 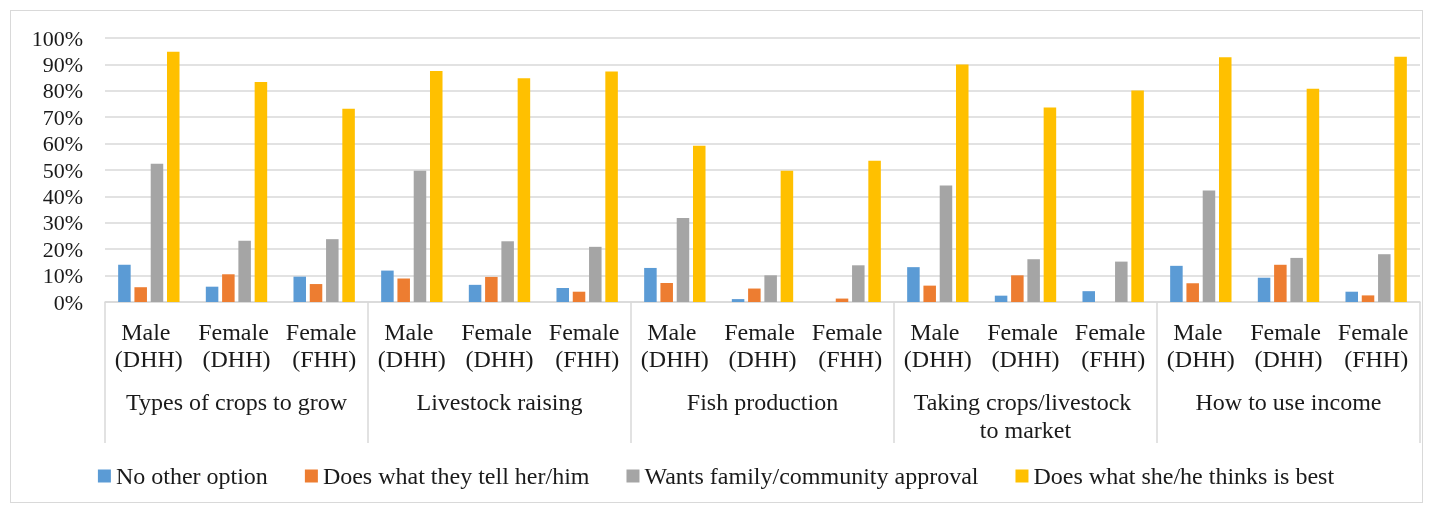 What do you see at coordinates (237, 402) in the screenshot?
I see `text: Types of crops to grow` at bounding box center [237, 402].